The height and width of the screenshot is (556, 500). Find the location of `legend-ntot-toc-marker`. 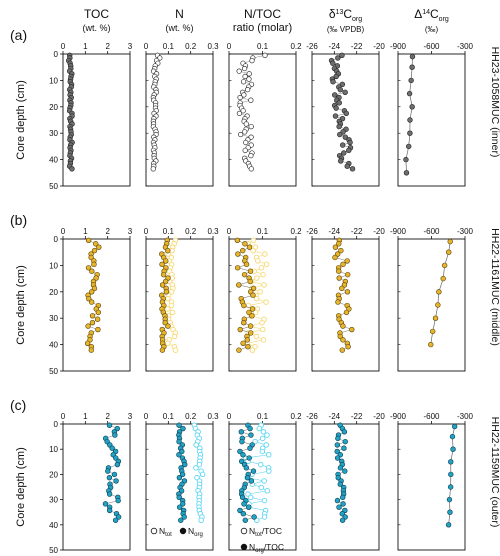

legend-ntot-toc-marker is located at coordinates (244, 531).